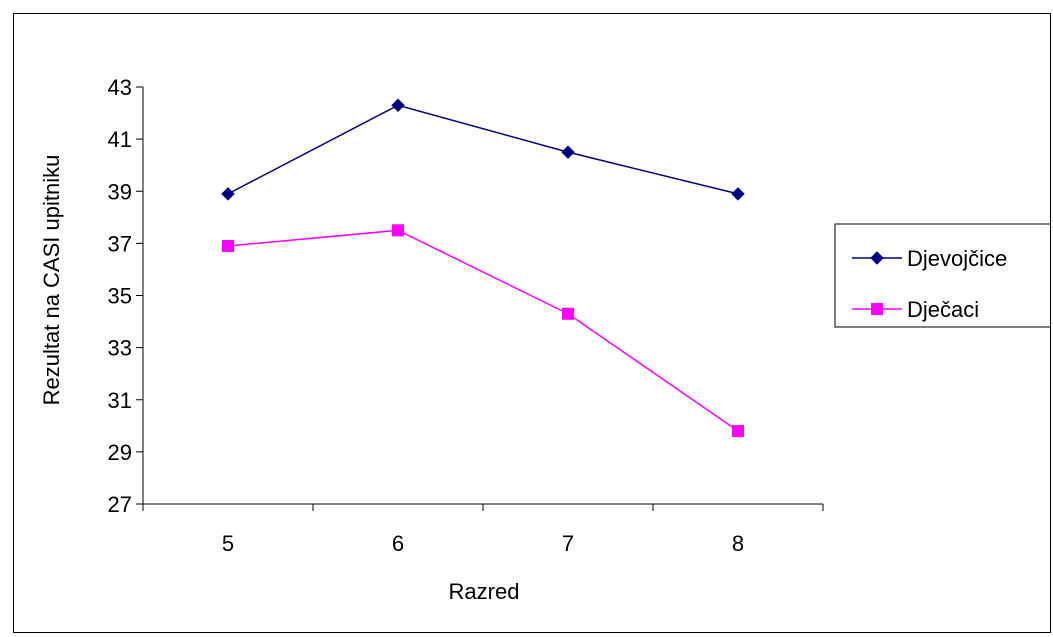 This screenshot has width=1053, height=637. What do you see at coordinates (51, 280) in the screenshot?
I see `y-axis-label: Rezultat na CASI upitniku` at bounding box center [51, 280].